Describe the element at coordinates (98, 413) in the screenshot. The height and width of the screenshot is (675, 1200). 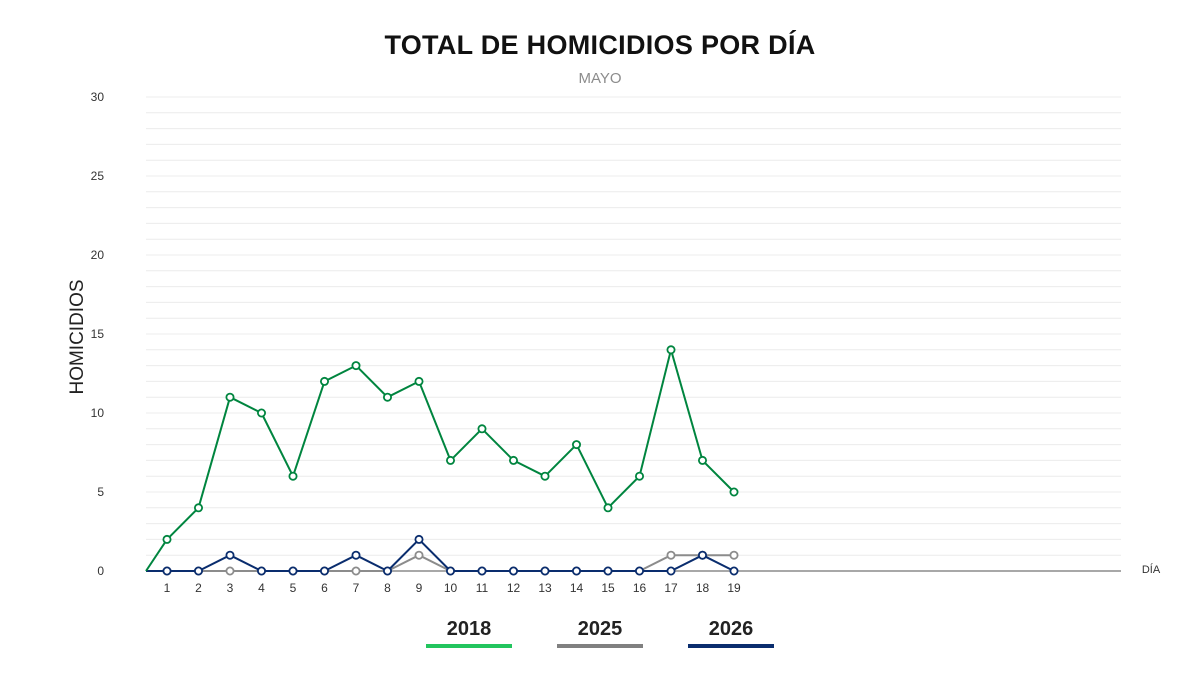
I see `y-tick-label: 10` at that location.